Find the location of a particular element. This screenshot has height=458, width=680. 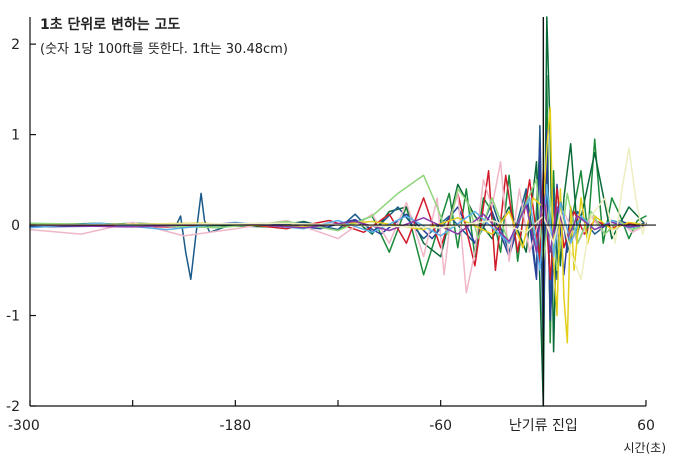

x-axis-label: 시간(초) is located at coordinates (644, 448).